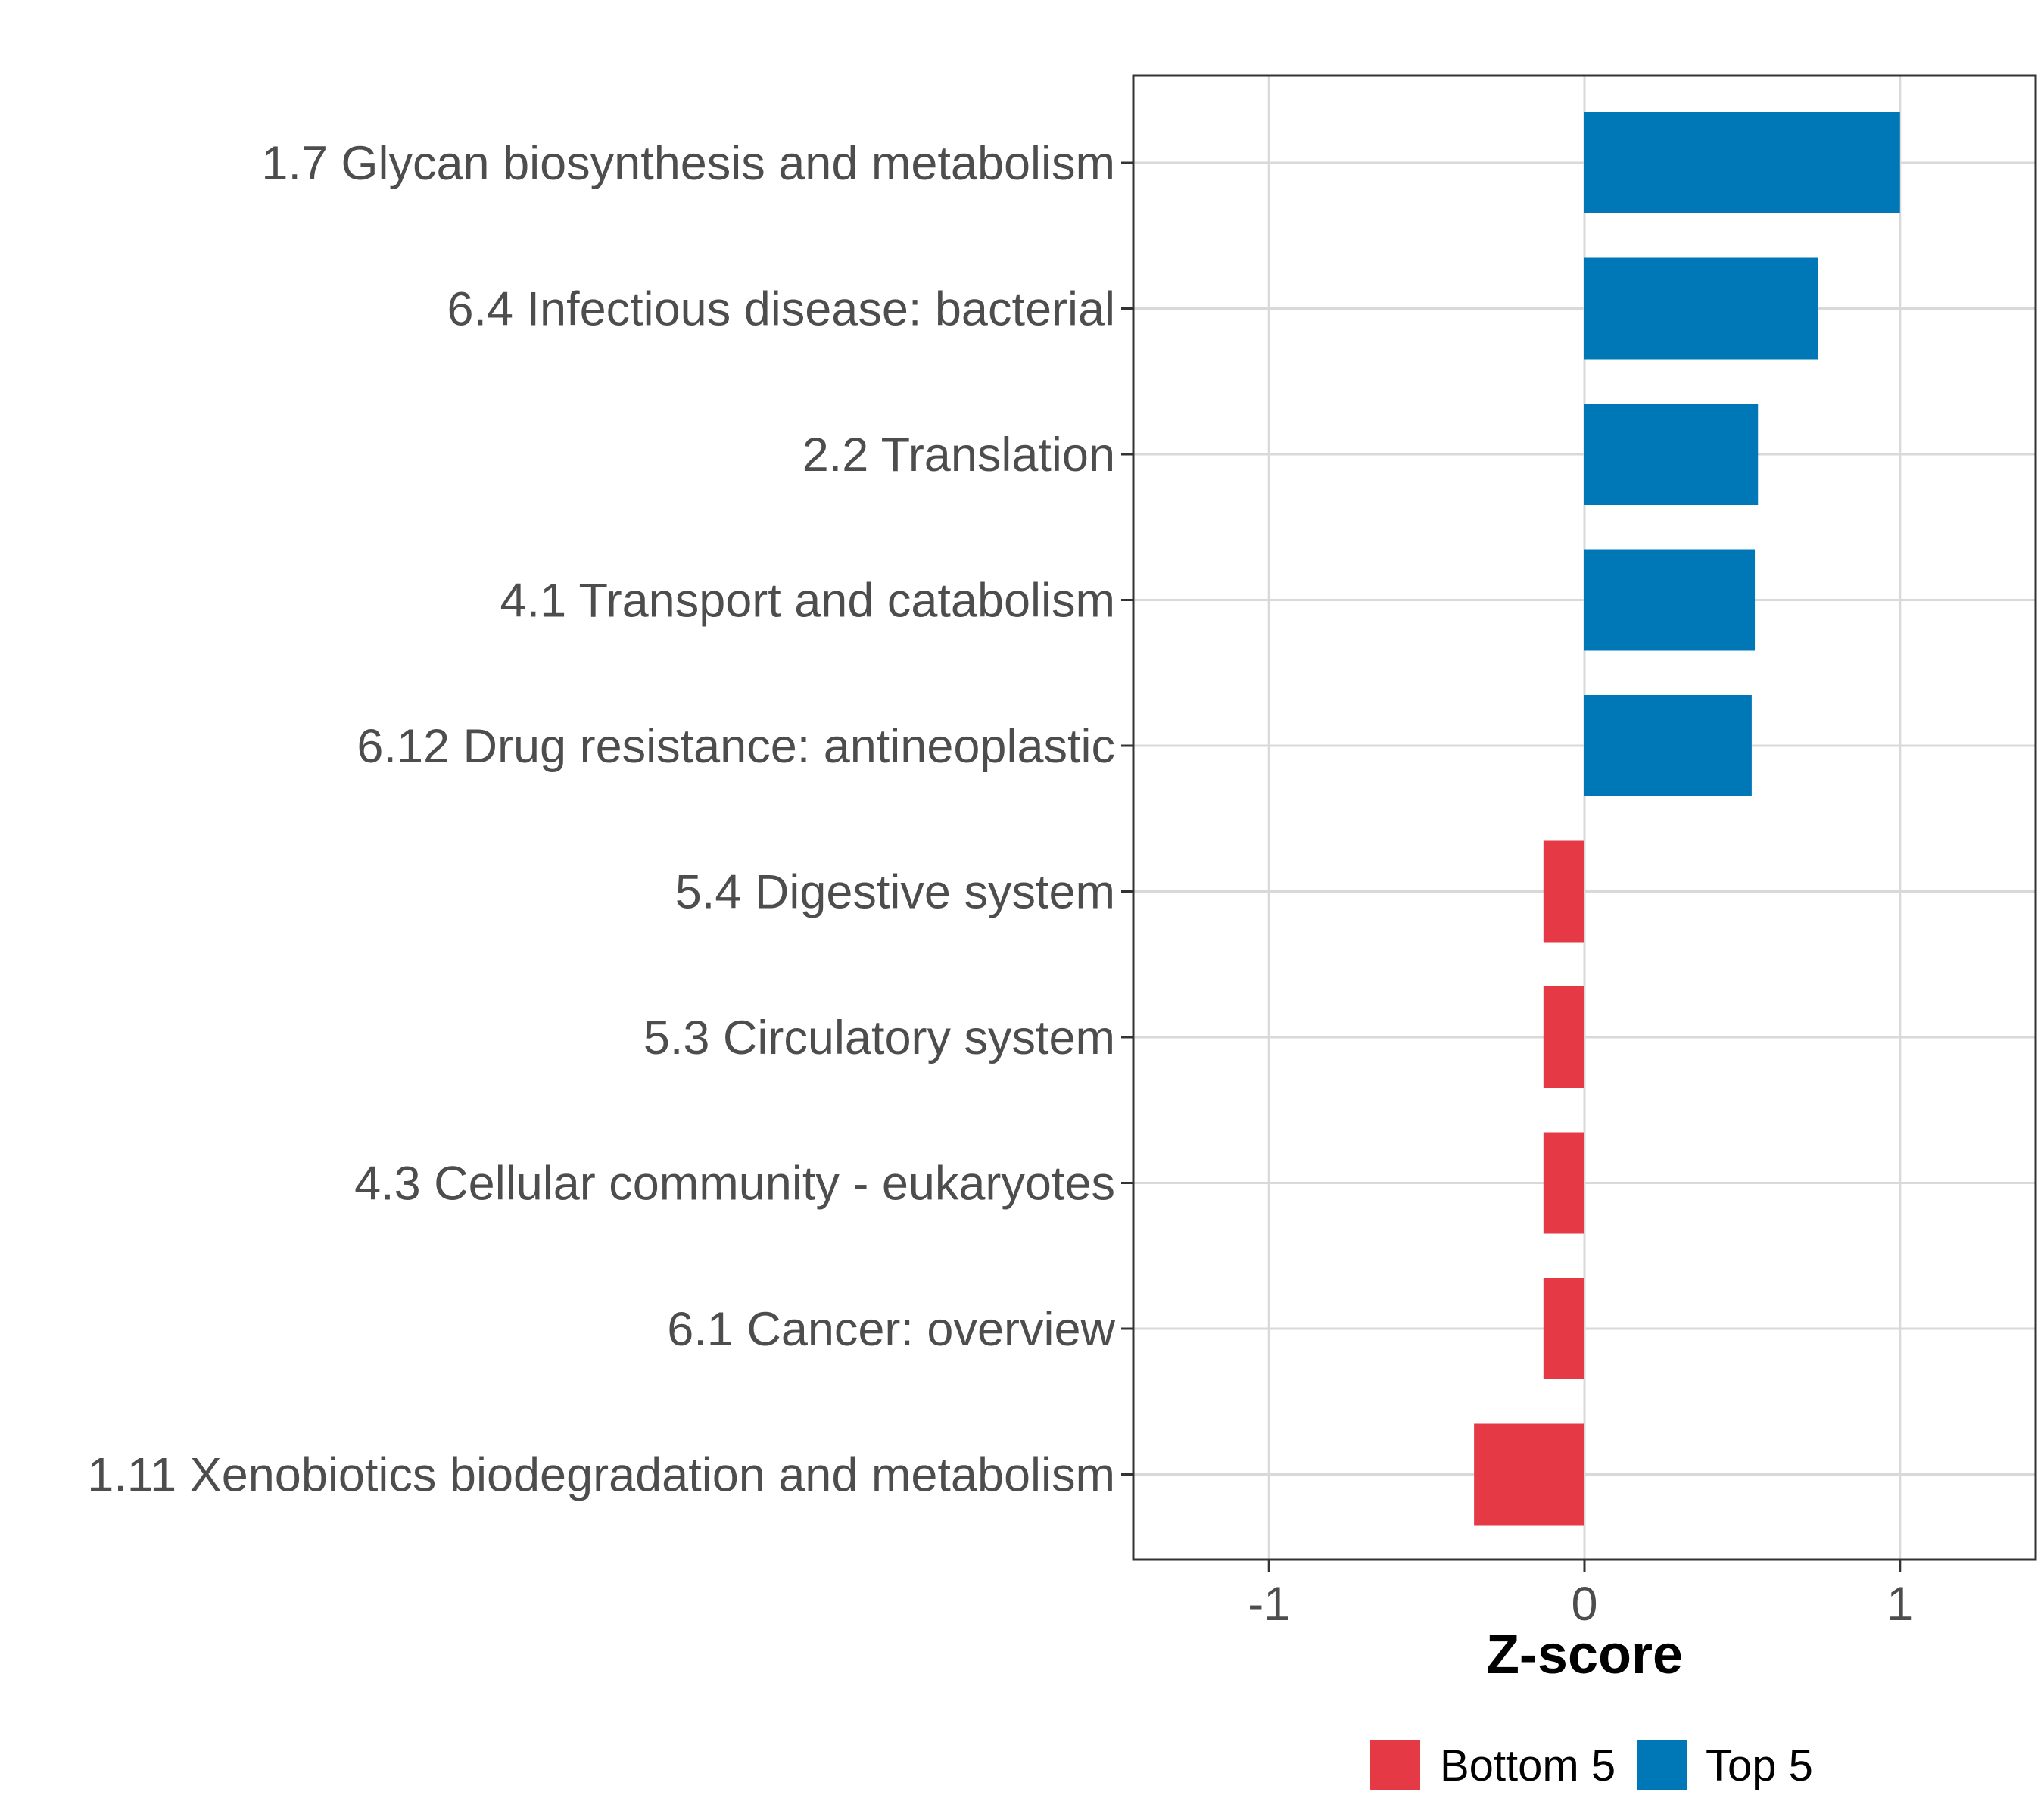 The image size is (2044, 1817). I want to click on y-tick-marks, so click(1127, 818).